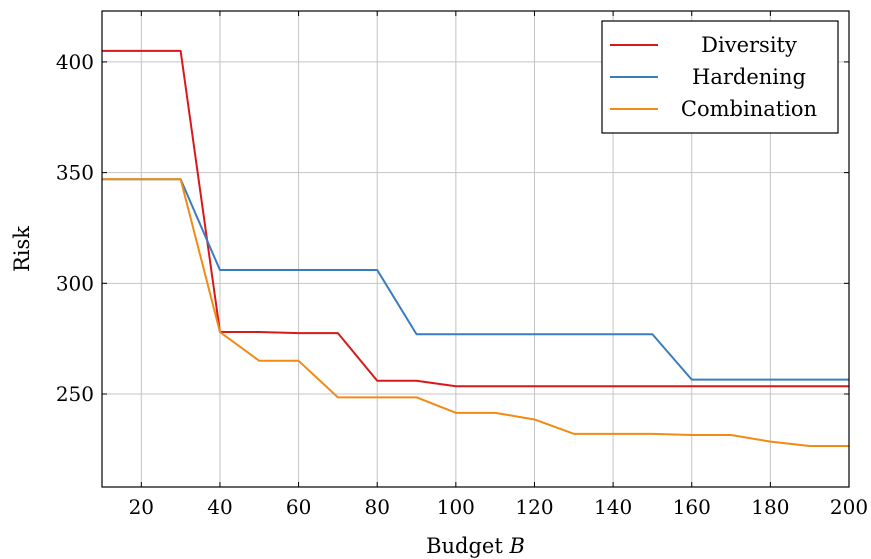 This screenshot has height=559, width=871. I want to click on x-tick-label: 180, so click(770, 507).